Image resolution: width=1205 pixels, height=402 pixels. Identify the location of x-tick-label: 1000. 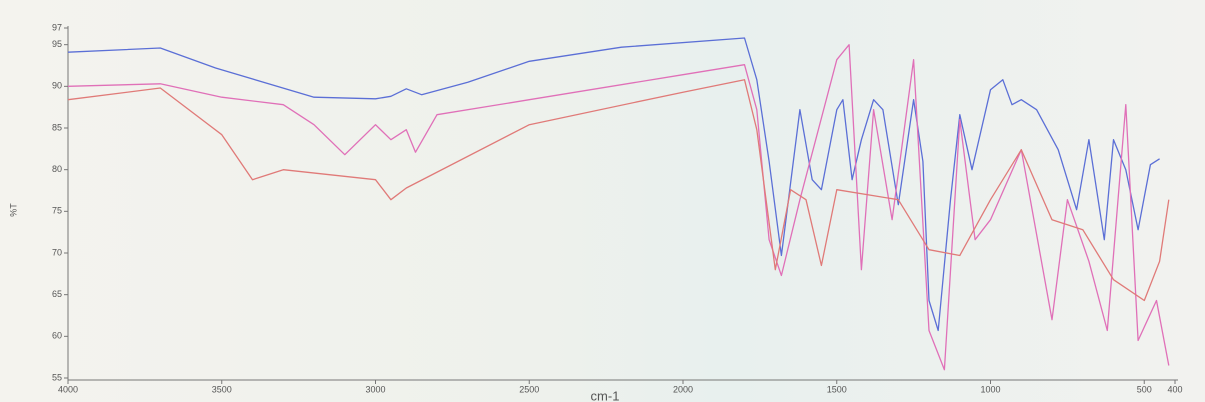
(990, 389).